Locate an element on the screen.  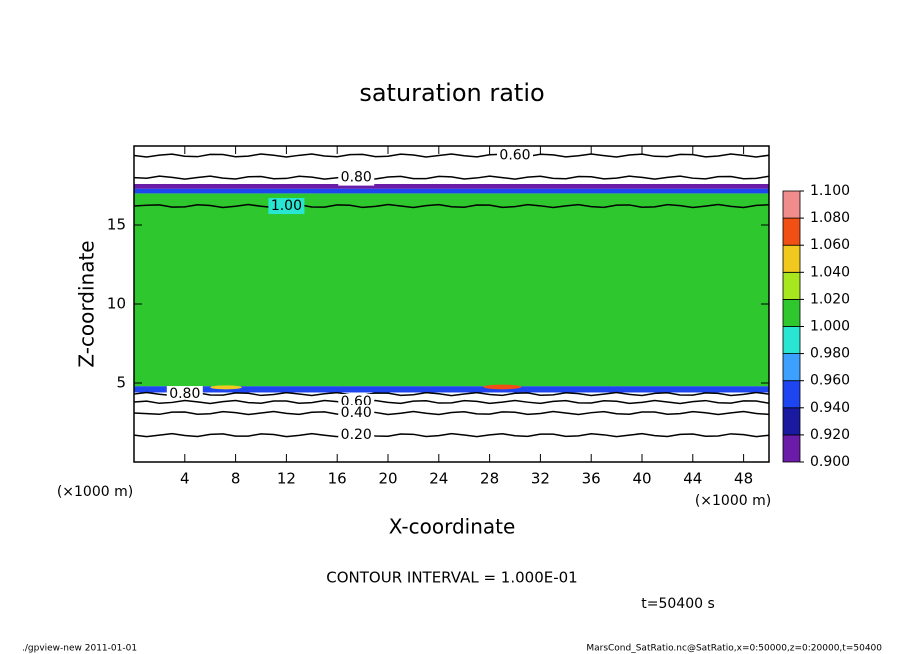
colorbar-tick-label: 0.940 is located at coordinates (830, 408).